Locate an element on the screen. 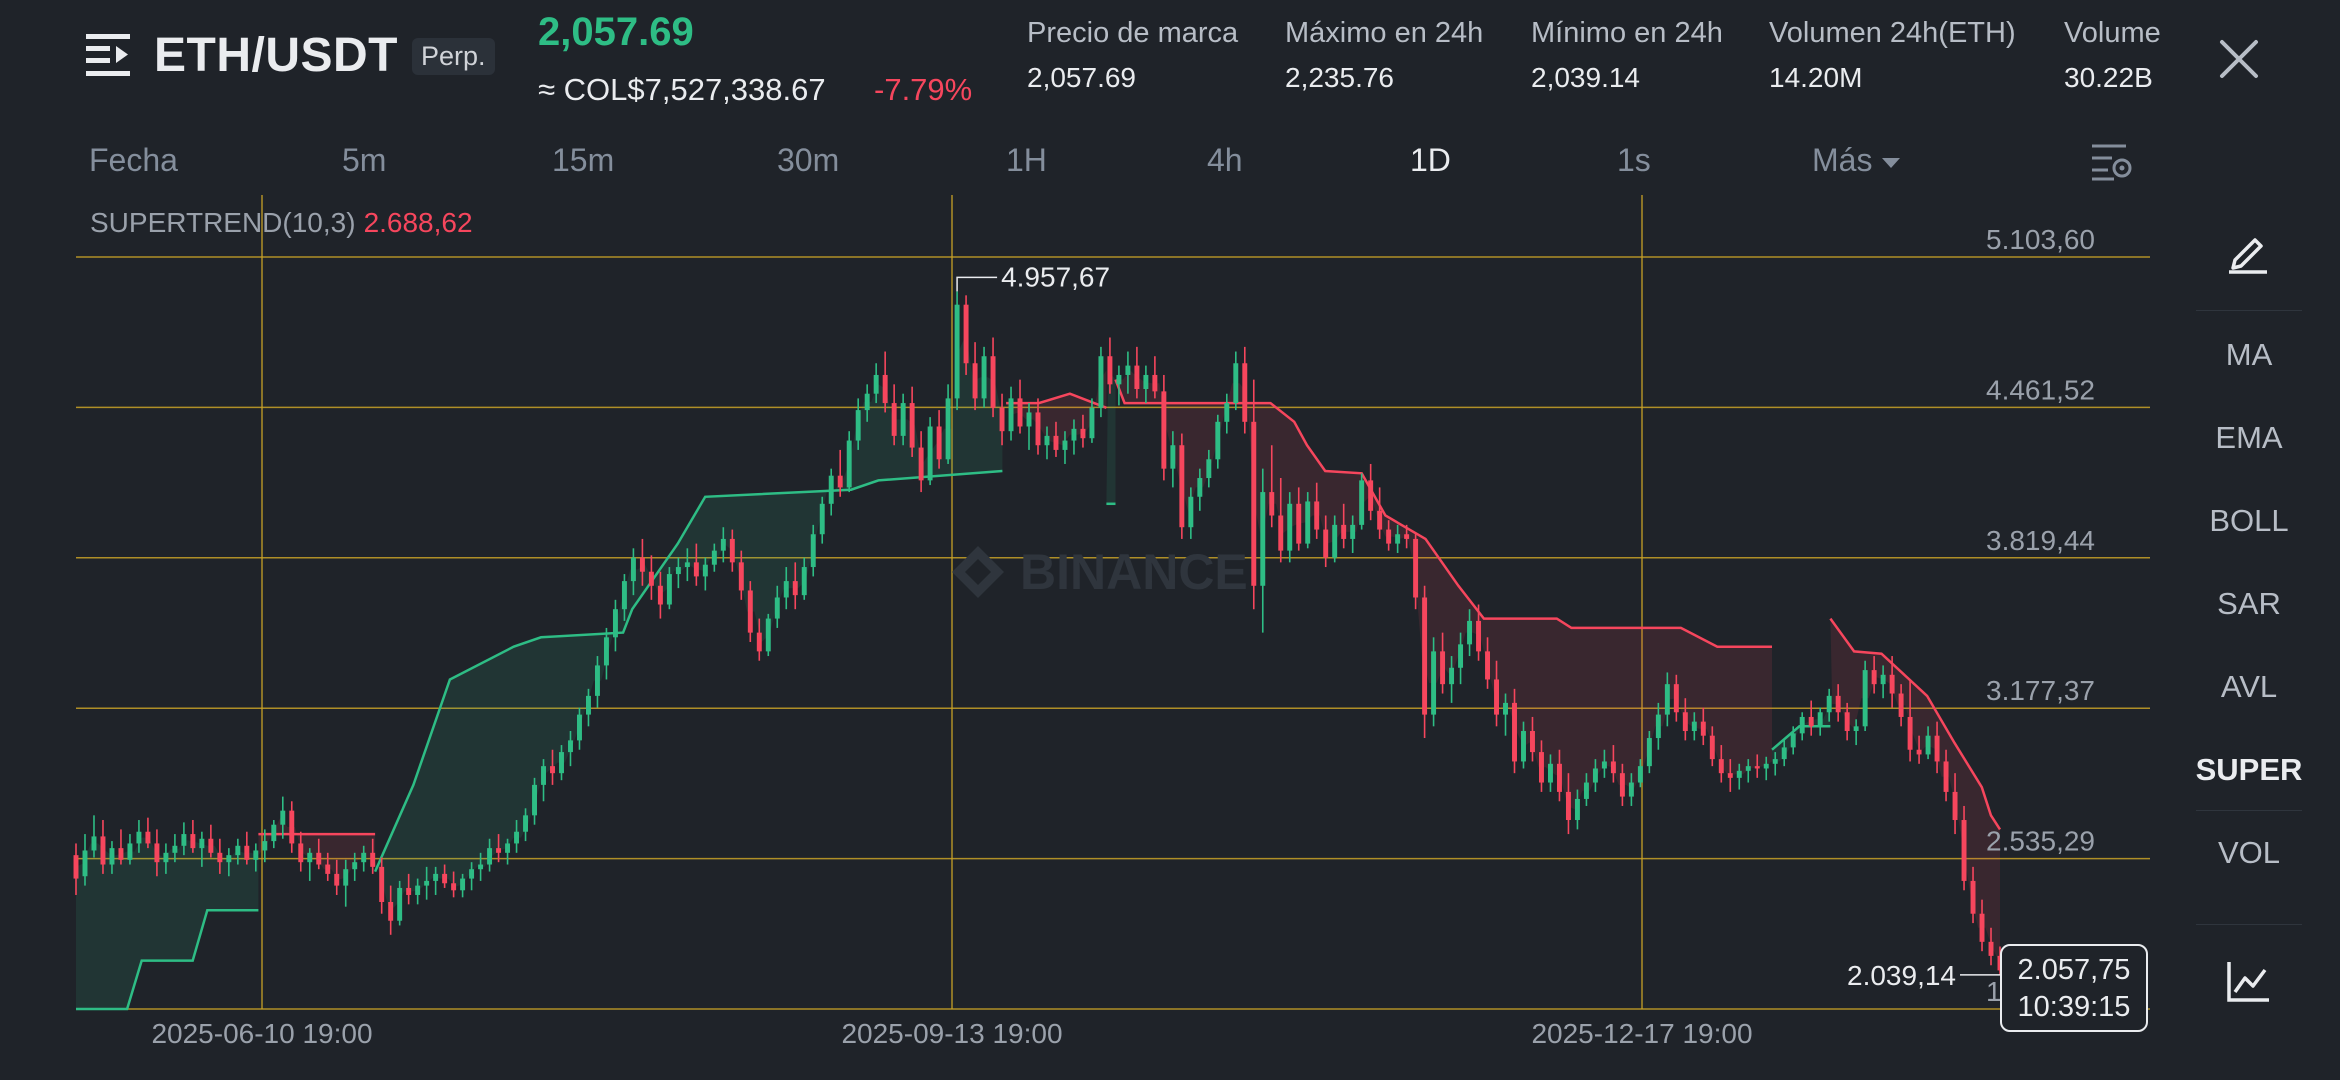 This screenshot has height=1080, width=2340. chart-settings-icon is located at coordinates (2112, 162).